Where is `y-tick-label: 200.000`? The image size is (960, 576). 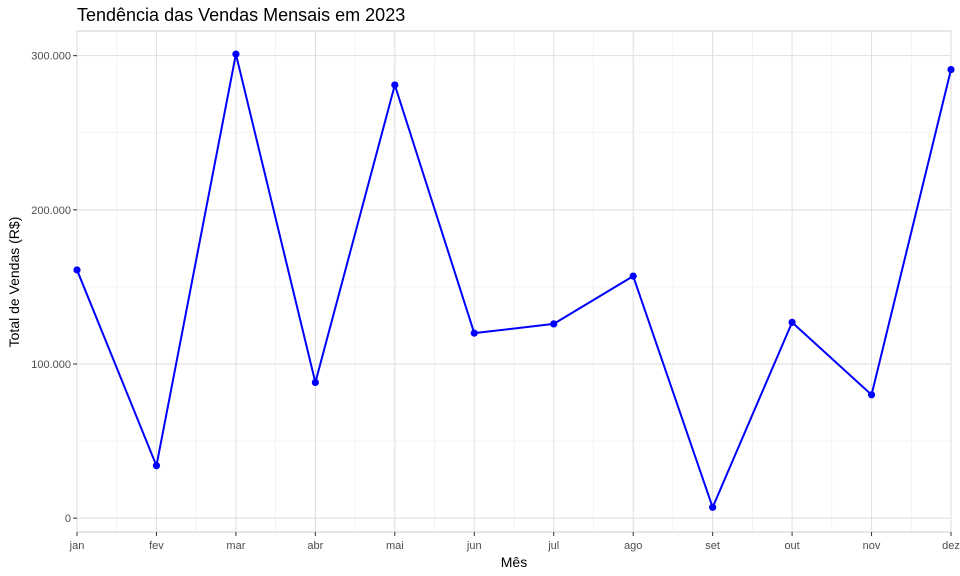
y-tick-label: 200.000 is located at coordinates (51, 211).